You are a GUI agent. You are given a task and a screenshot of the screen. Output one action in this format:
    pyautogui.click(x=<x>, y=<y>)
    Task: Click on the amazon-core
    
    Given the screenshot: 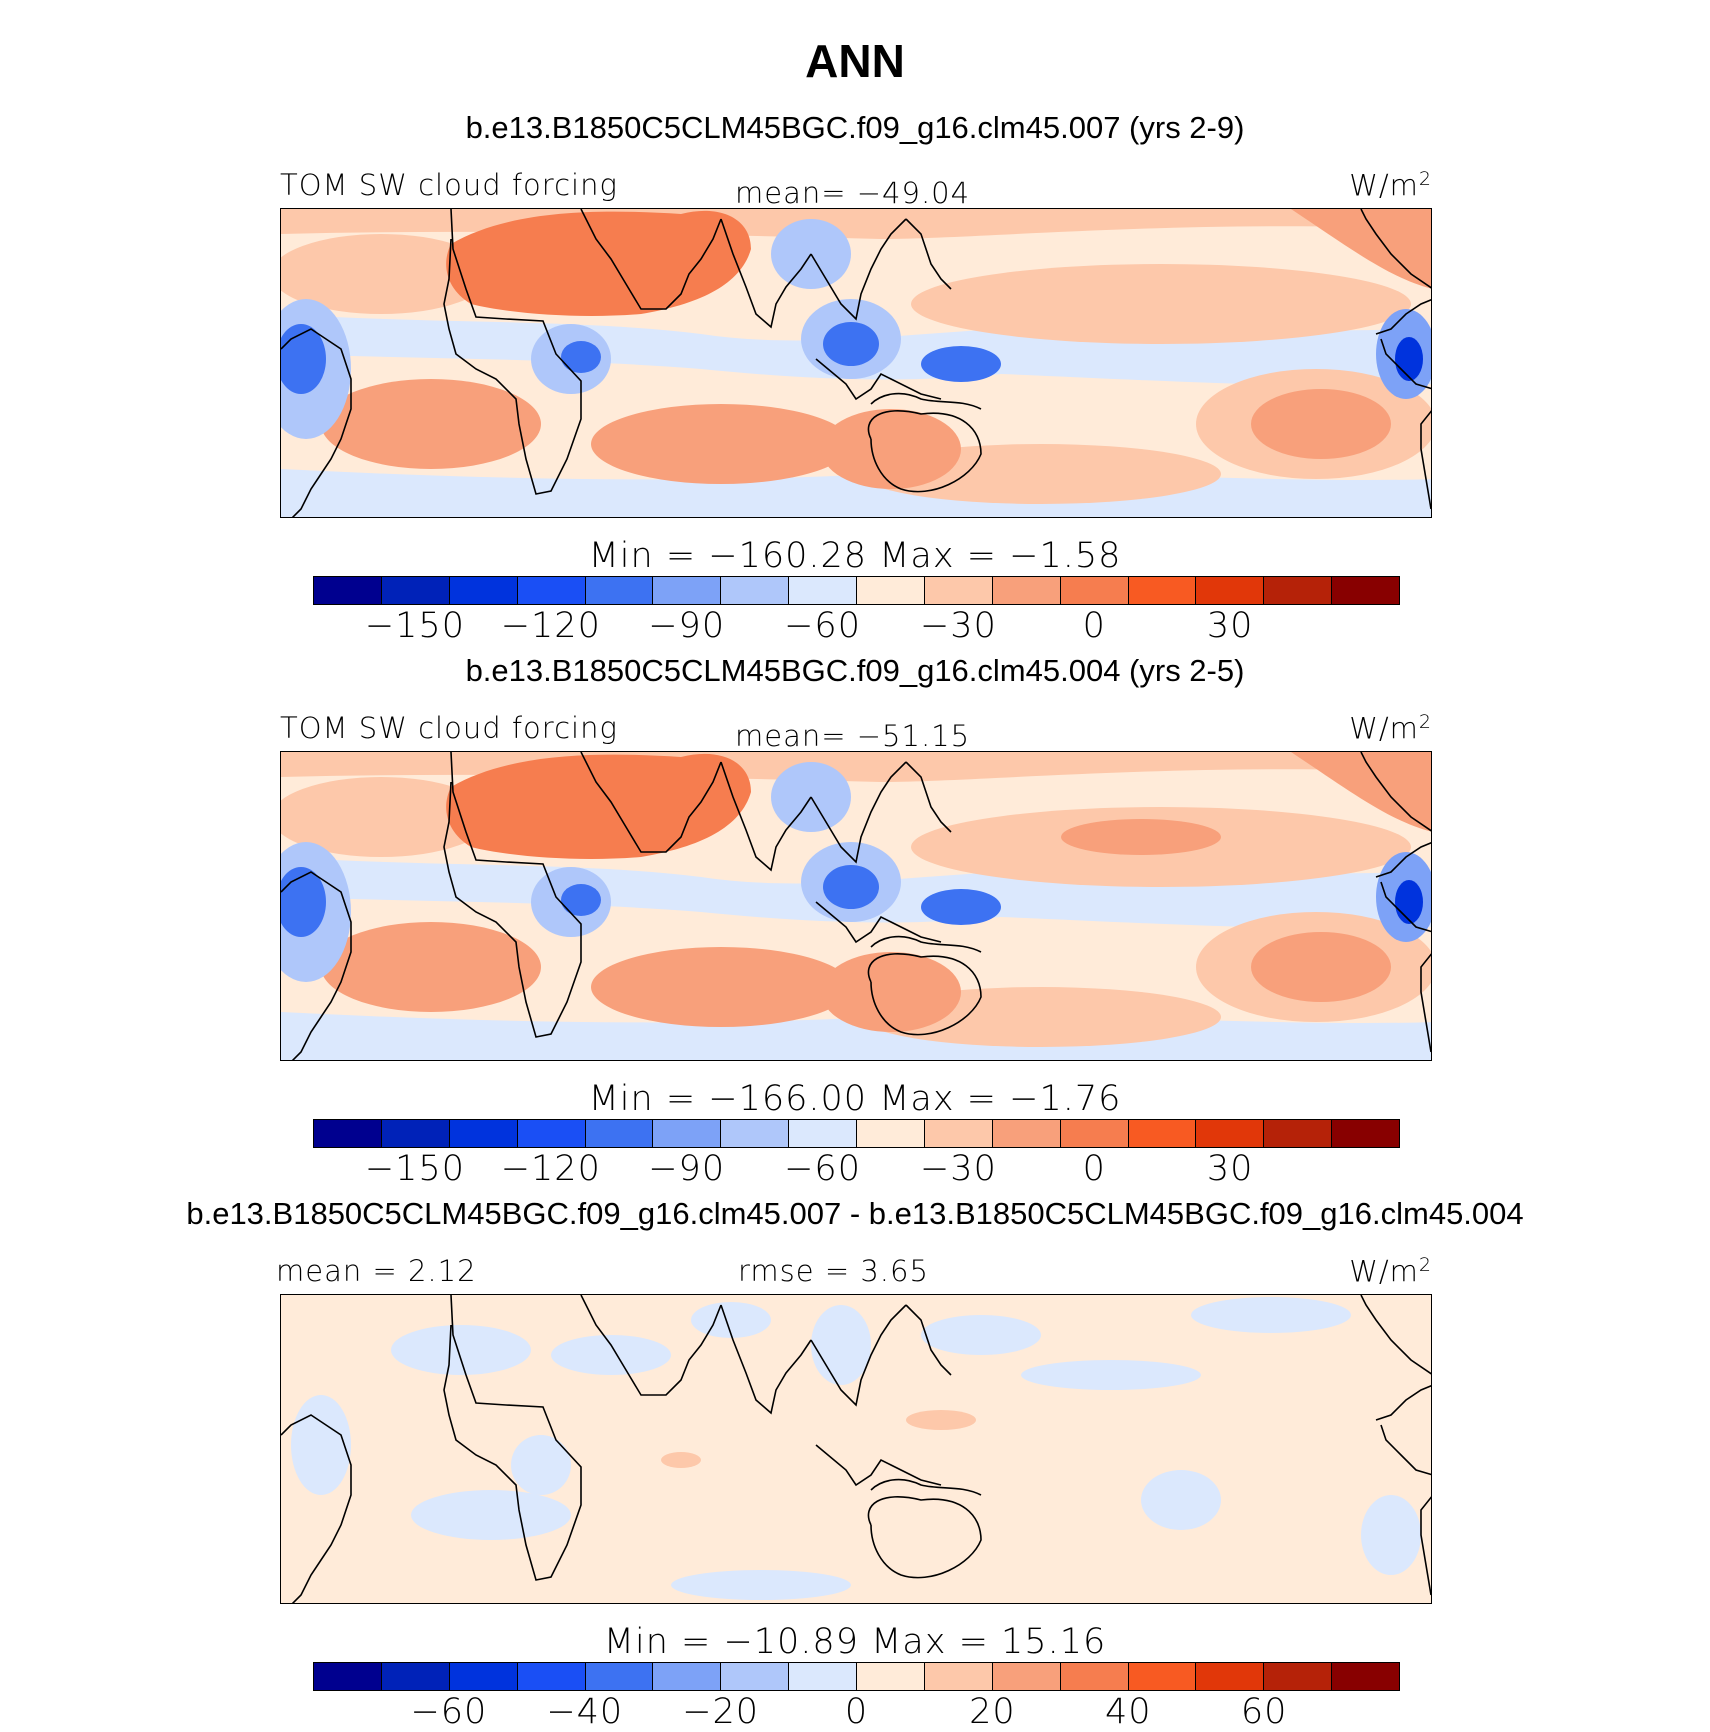 What is the action you would take?
    pyautogui.click(x=303, y=359)
    